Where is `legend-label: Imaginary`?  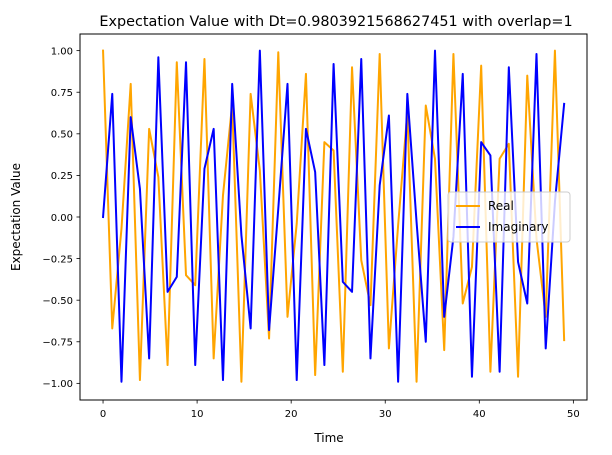 legend-label: Imaginary is located at coordinates (518, 227).